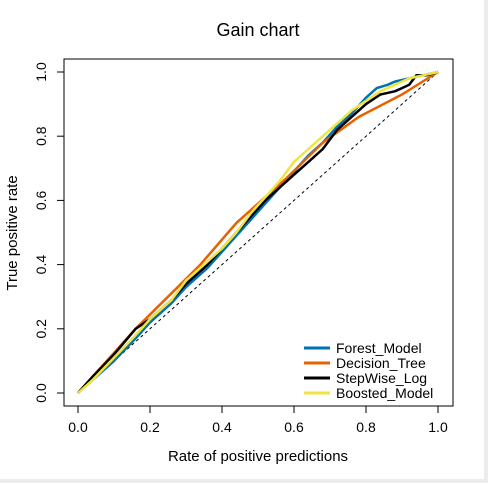  I want to click on x-tick-label: 0.0, so click(78, 427).